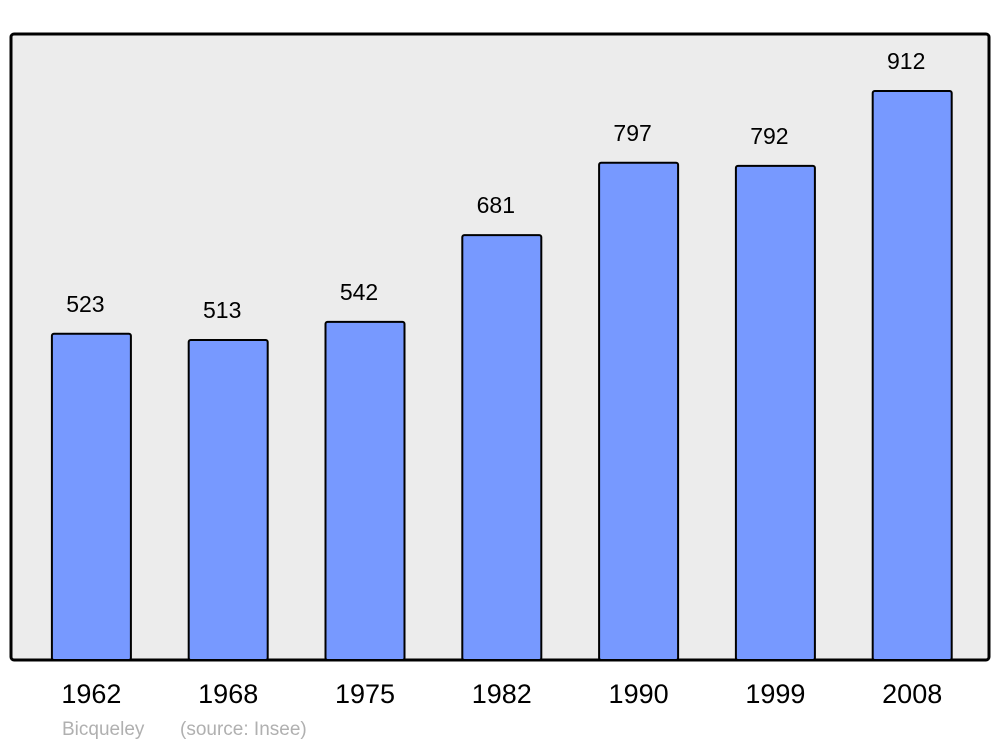 Image resolution: width=1000 pixels, height=747 pixels. I want to click on x-tick-label: 1968, so click(228, 694).